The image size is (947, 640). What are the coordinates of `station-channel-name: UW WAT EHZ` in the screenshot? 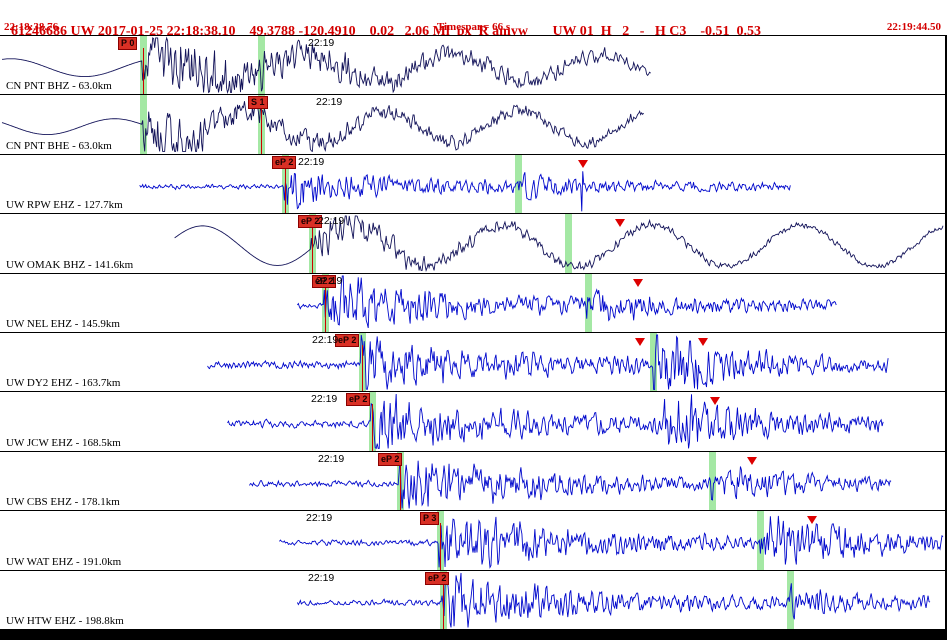 It's located at (40, 561).